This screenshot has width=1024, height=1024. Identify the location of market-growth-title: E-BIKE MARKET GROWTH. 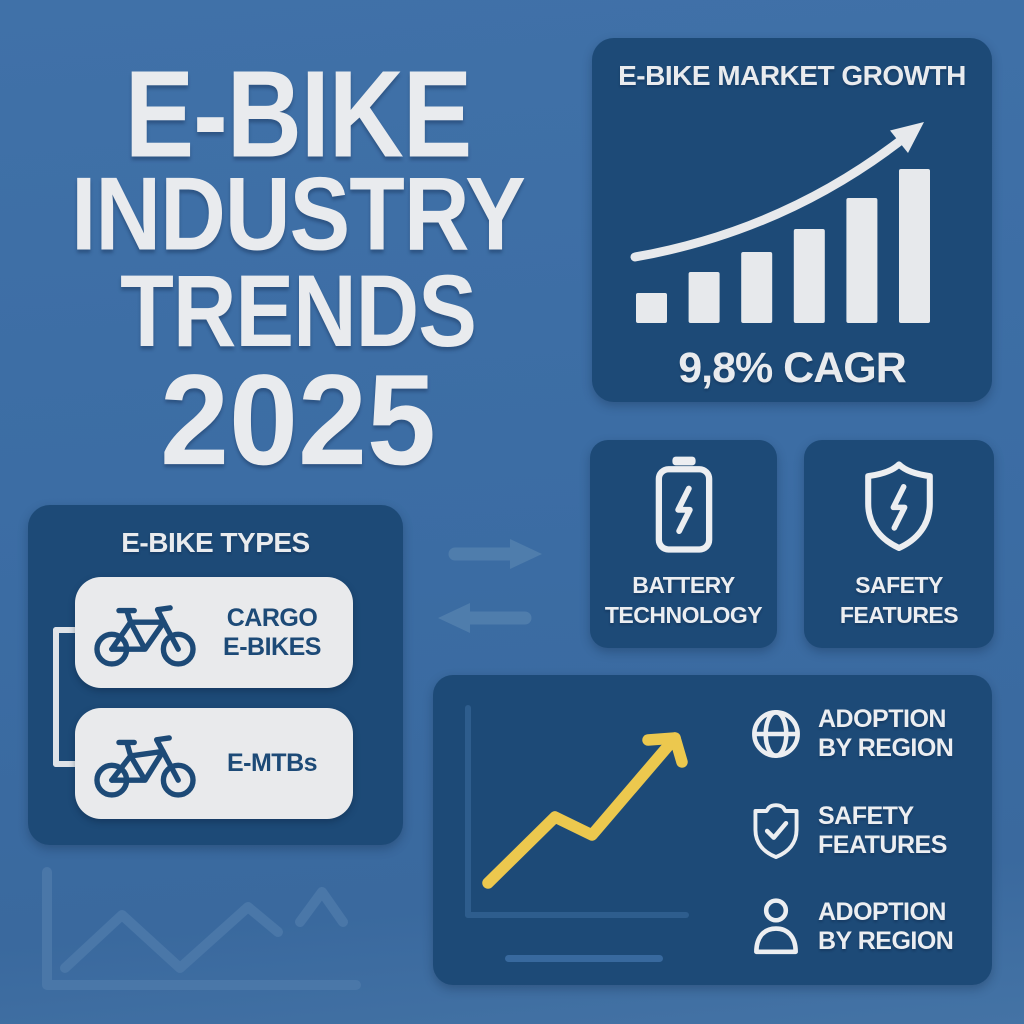
(792, 75).